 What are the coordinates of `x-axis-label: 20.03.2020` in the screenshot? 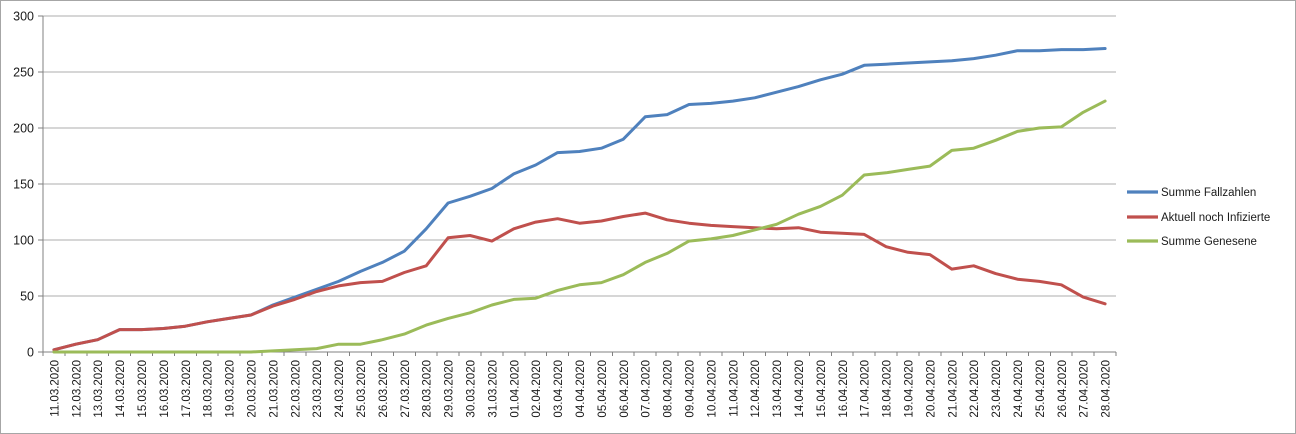 It's located at (253, 389).